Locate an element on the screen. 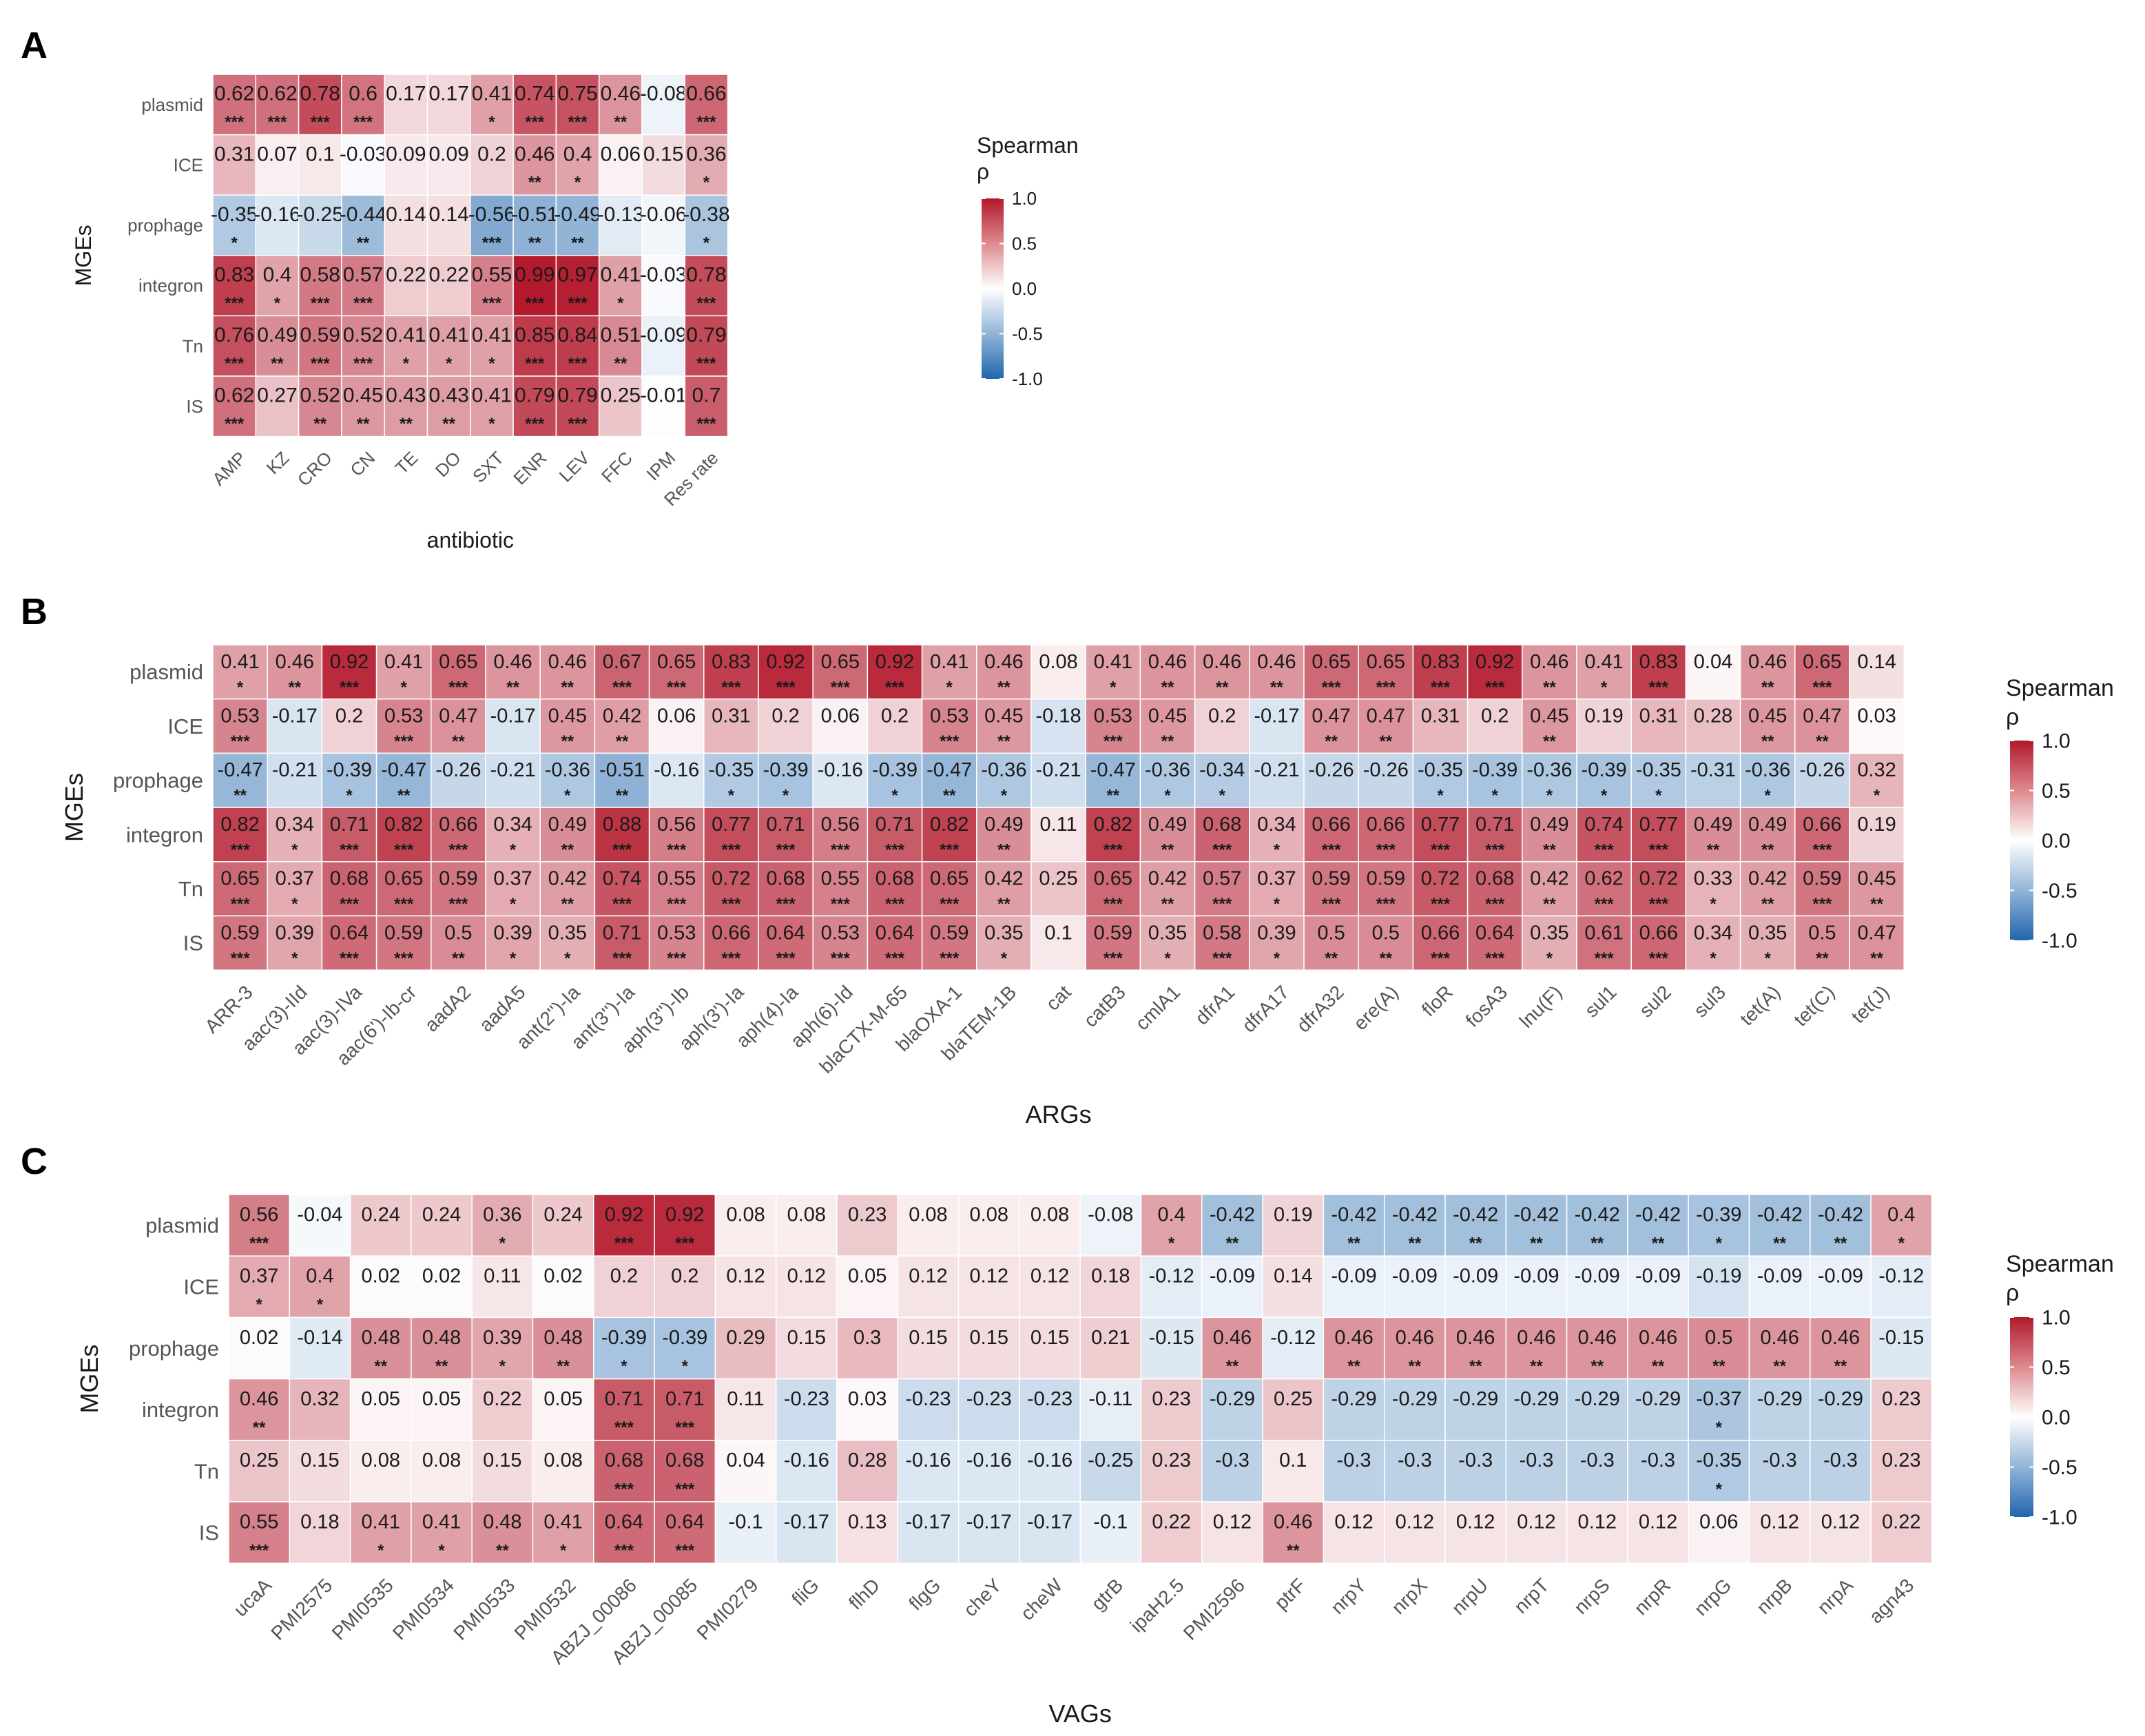 The height and width of the screenshot is (1736, 2145). cell-signif-a-5-5: ** is located at coordinates (449, 424).